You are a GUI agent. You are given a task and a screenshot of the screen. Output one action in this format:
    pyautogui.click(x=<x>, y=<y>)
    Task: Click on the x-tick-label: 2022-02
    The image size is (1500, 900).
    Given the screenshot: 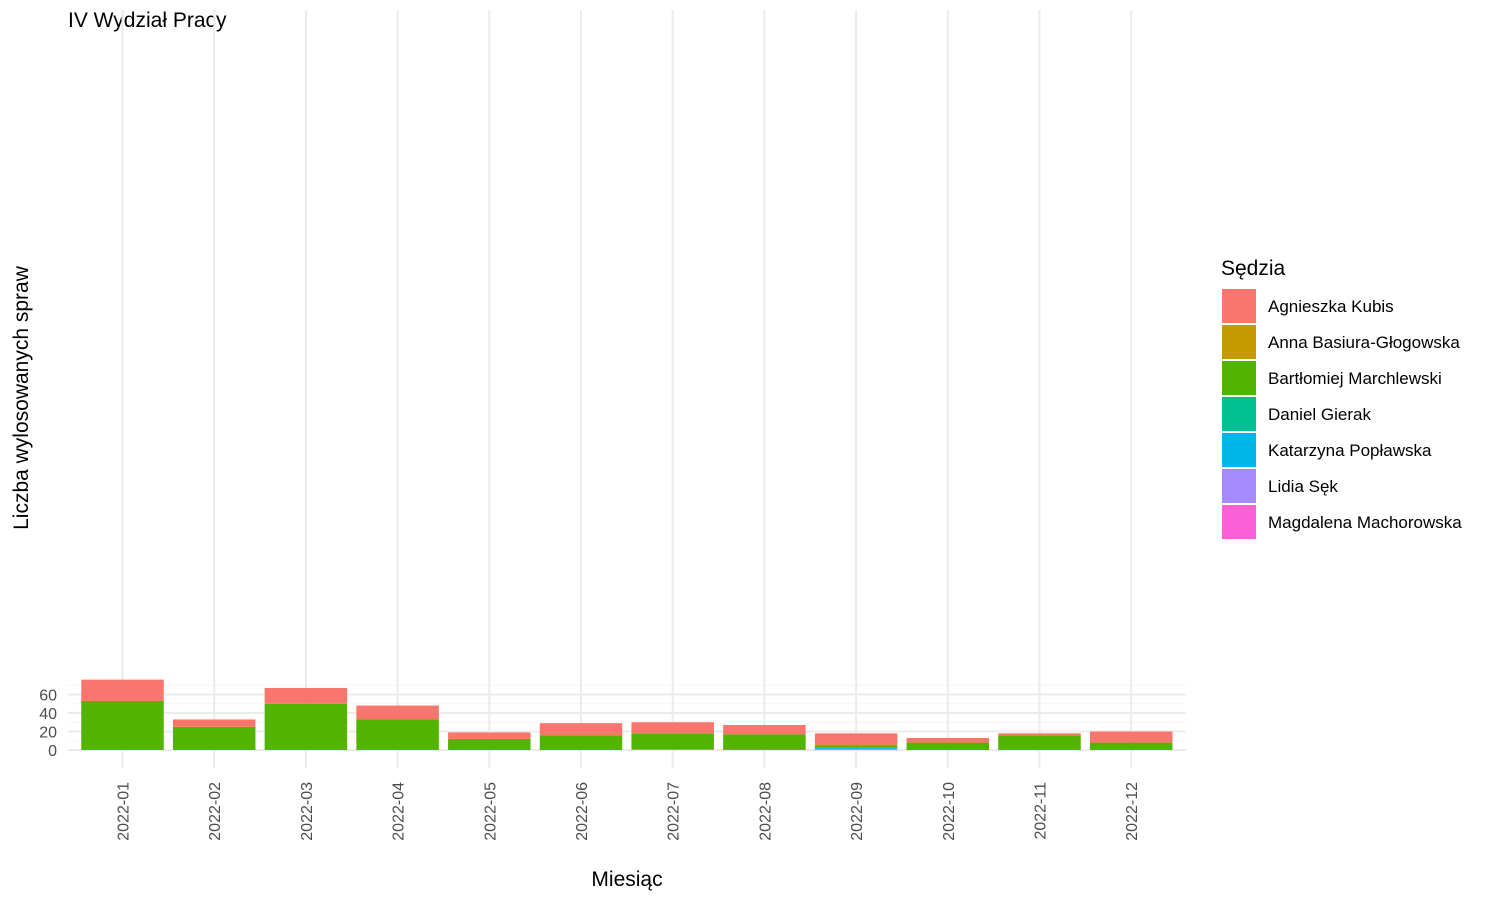 What is the action you would take?
    pyautogui.click(x=215, y=811)
    